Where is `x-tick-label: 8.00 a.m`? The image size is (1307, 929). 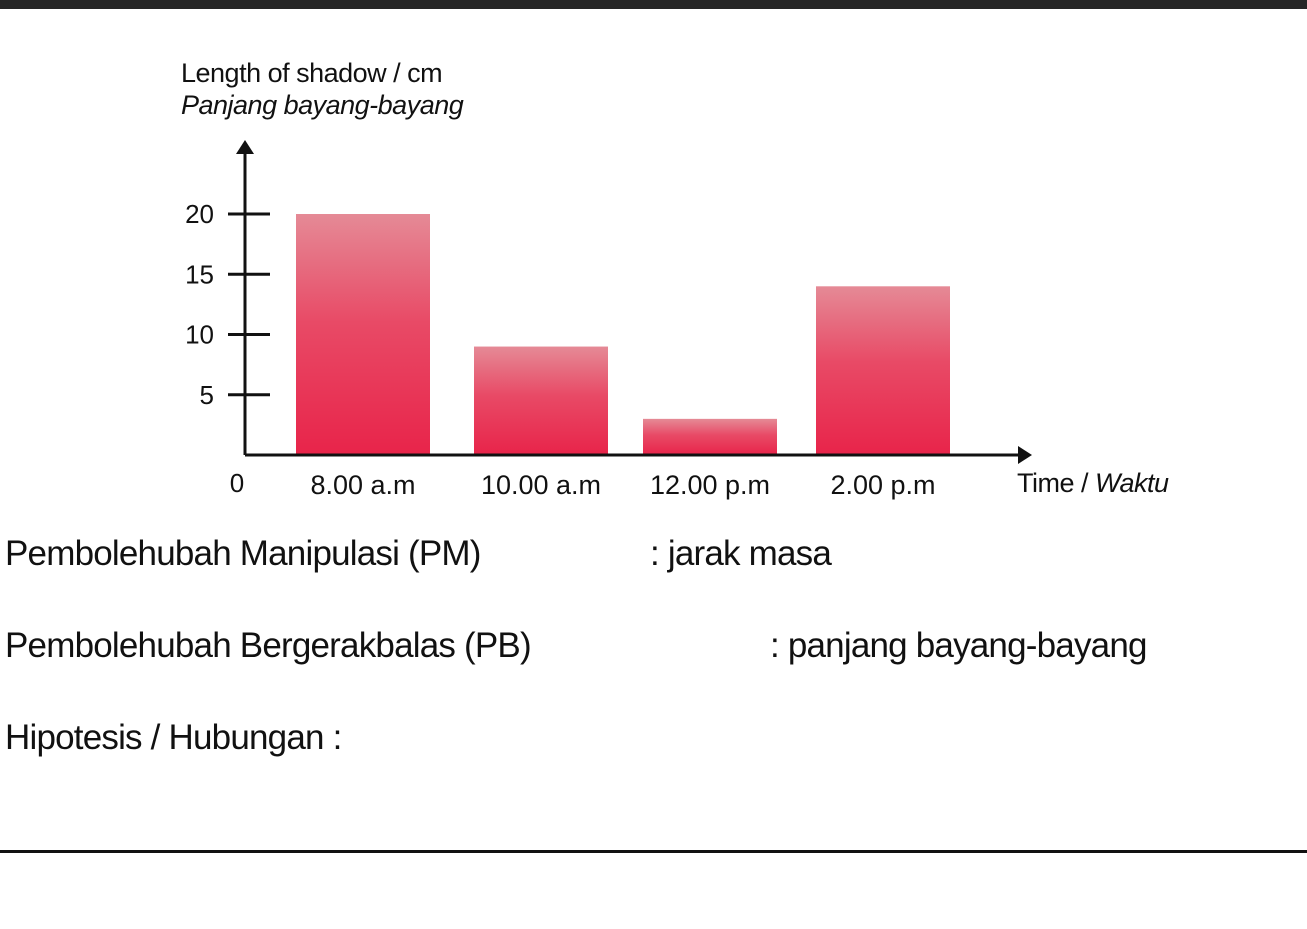 x-tick-label: 8.00 a.m is located at coordinates (362, 485).